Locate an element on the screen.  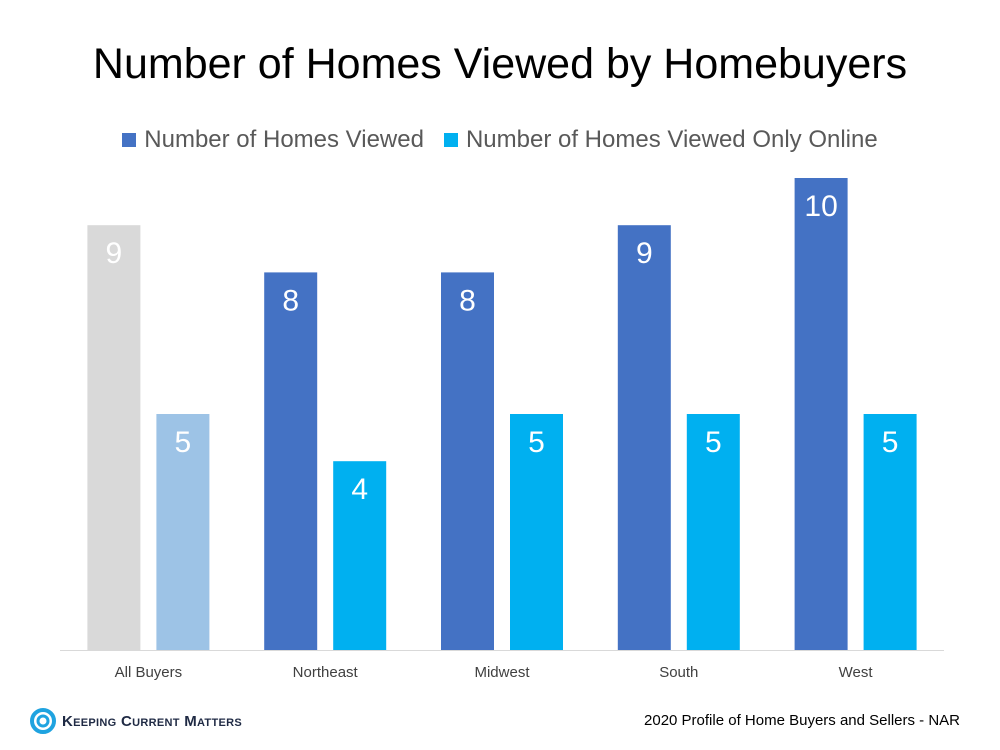
category-label-south: South is located at coordinates (678, 672).